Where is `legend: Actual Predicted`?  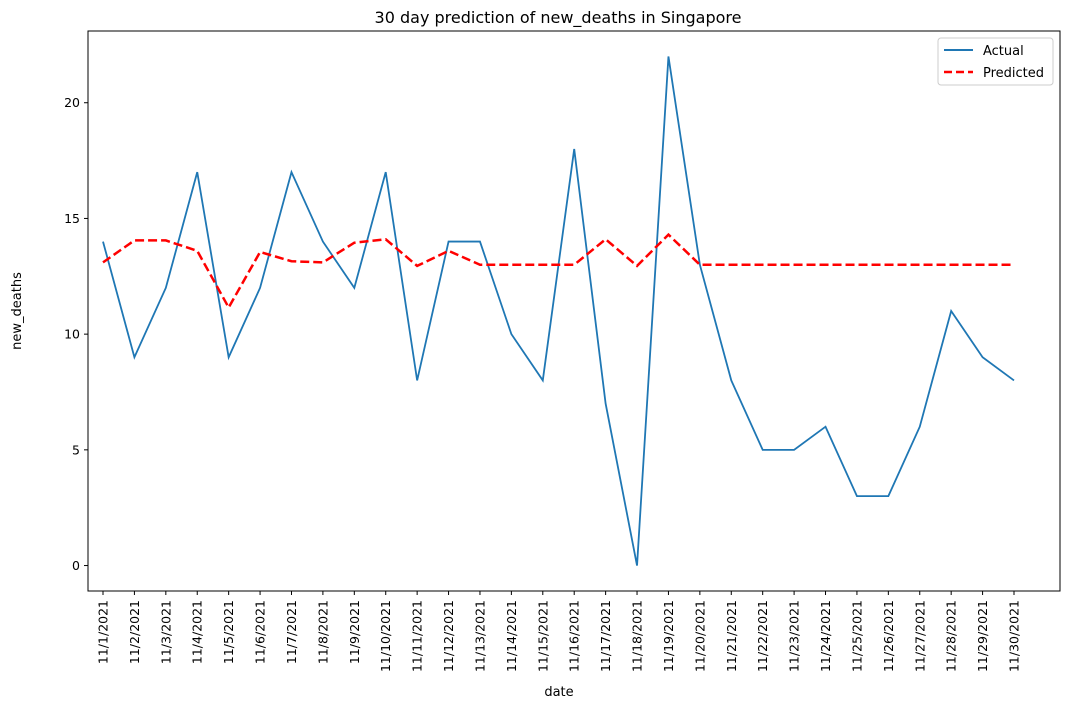 legend: Actual Predicted is located at coordinates (995, 61).